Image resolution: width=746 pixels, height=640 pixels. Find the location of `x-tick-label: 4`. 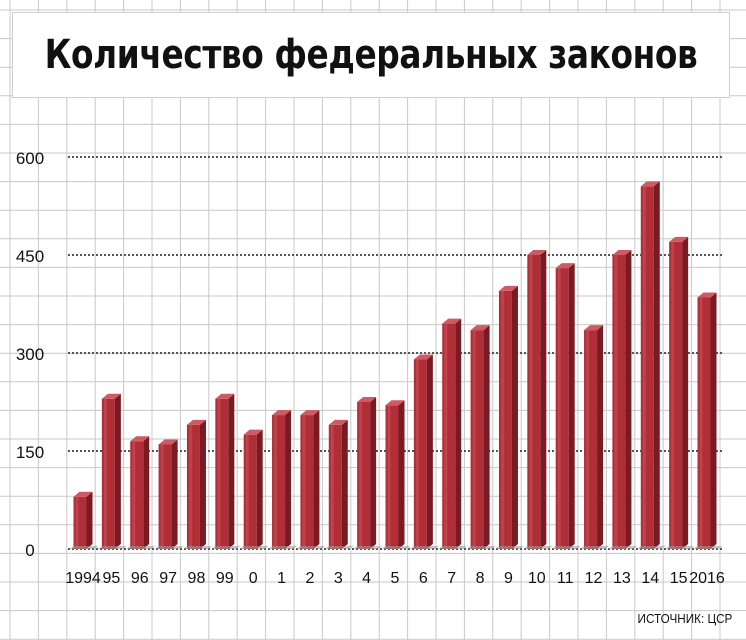

x-tick-label: 4 is located at coordinates (366, 578).